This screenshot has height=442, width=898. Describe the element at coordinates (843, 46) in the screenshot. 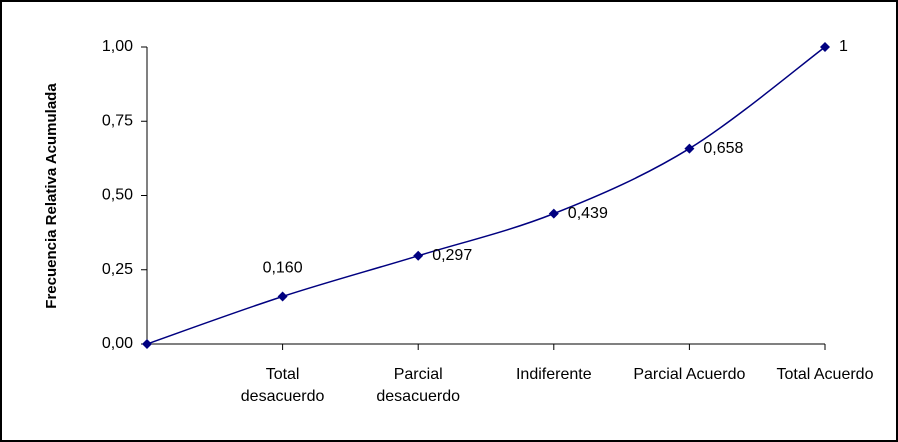

I see `data-label: 1` at that location.